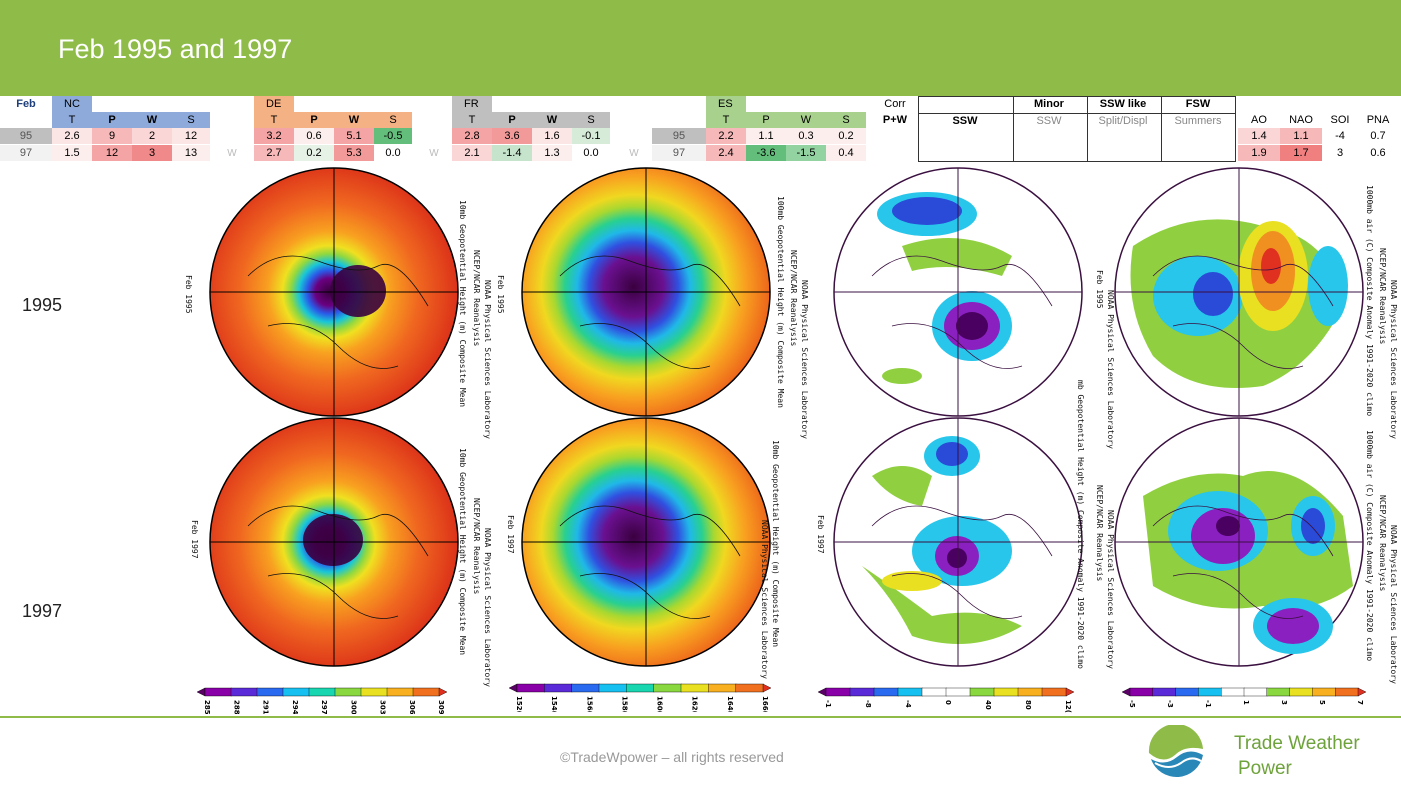 The width and height of the screenshot is (1401, 788). Describe the element at coordinates (820, 534) in the screenshot. I see `map-caption-feb97-3: Feb 1997` at that location.